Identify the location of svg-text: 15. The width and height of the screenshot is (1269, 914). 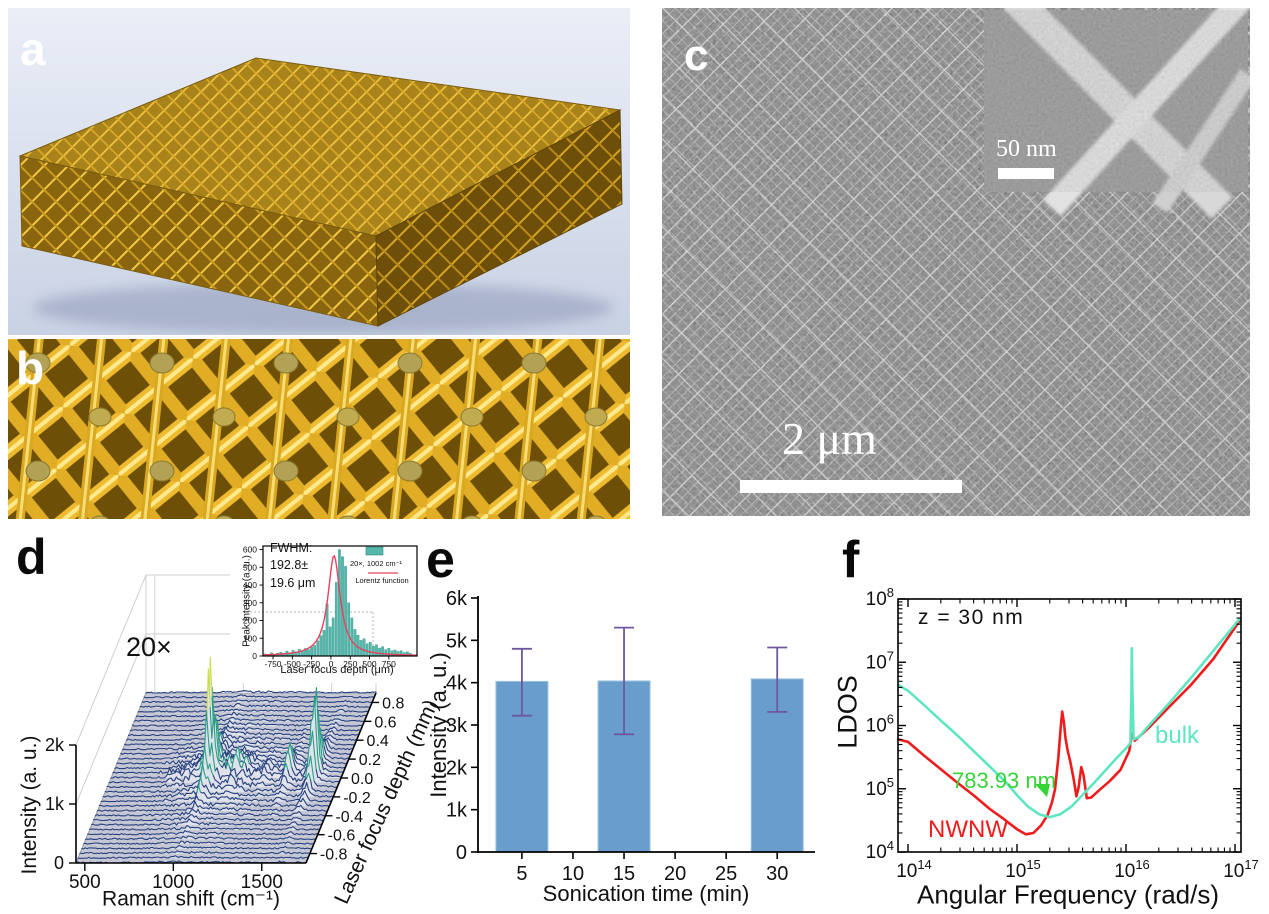
(624, 874).